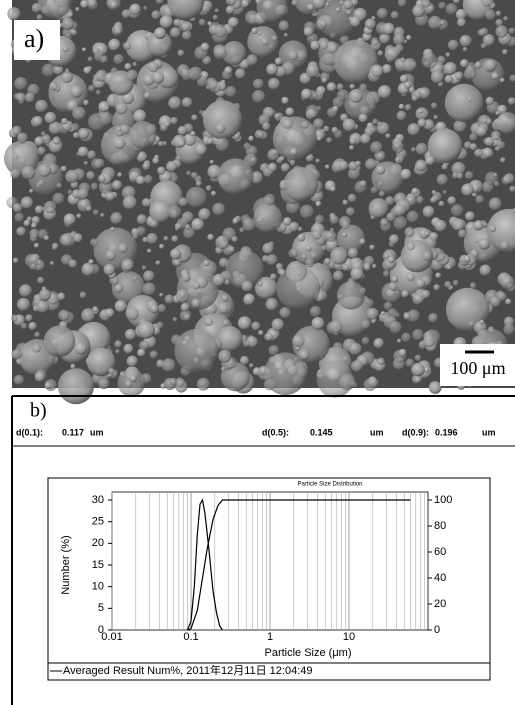  I want to click on x-tick-label: 0.1, so click(190, 637).